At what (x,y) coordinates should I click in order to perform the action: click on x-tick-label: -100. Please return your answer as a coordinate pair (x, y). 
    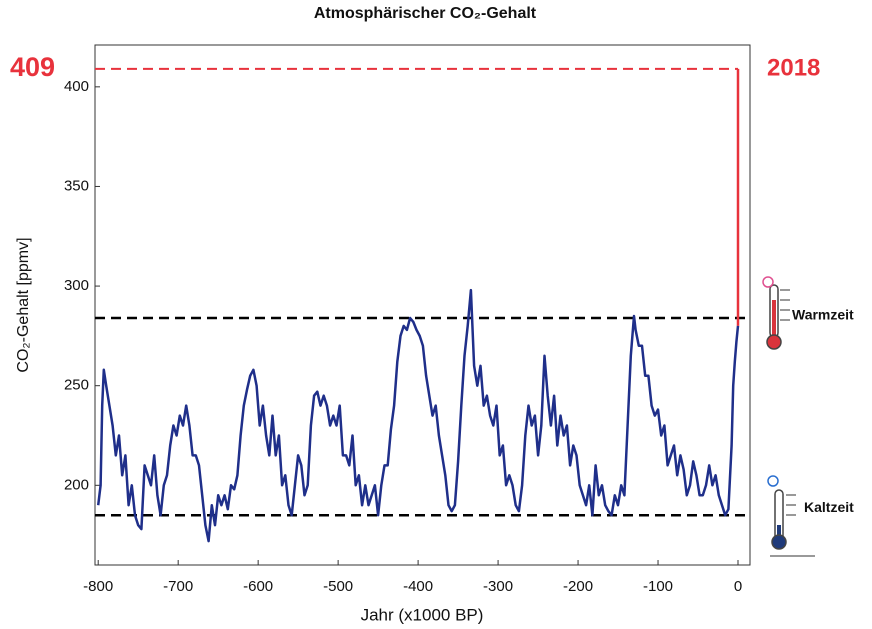
    Looking at the image, I should click on (658, 586).